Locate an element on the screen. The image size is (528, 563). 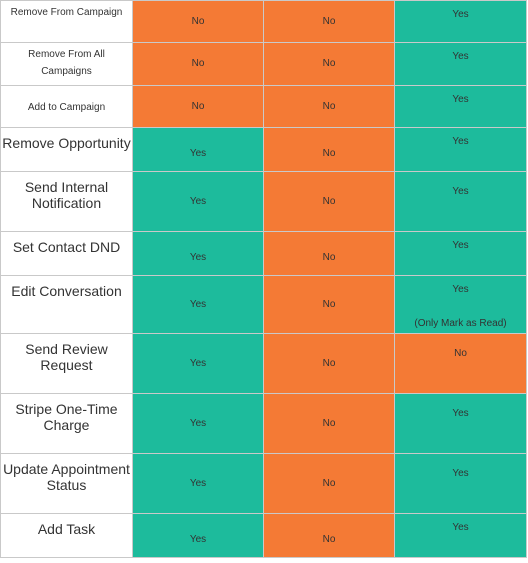
cell-text: No is located at coordinates (460, 353).